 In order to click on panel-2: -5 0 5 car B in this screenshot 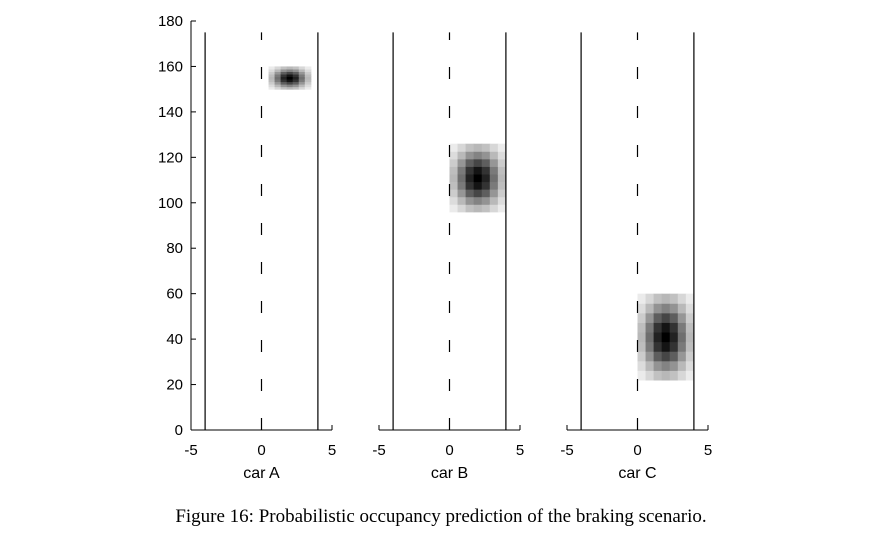, I will do `click(448, 257)`.